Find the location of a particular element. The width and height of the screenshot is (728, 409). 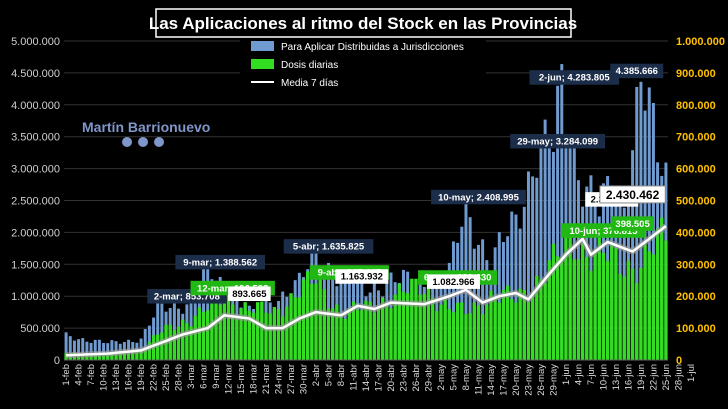

x-axis-tick-label: 11-abr is located at coordinates (354, 377).